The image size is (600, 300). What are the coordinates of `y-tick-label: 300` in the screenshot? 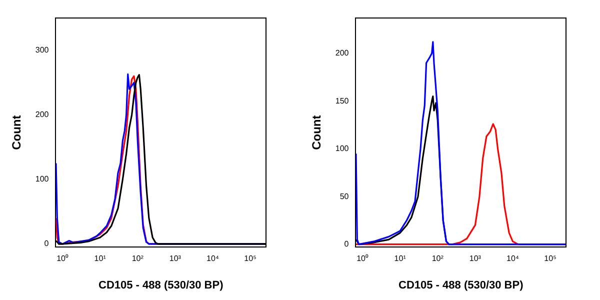 It's located at (42, 49).